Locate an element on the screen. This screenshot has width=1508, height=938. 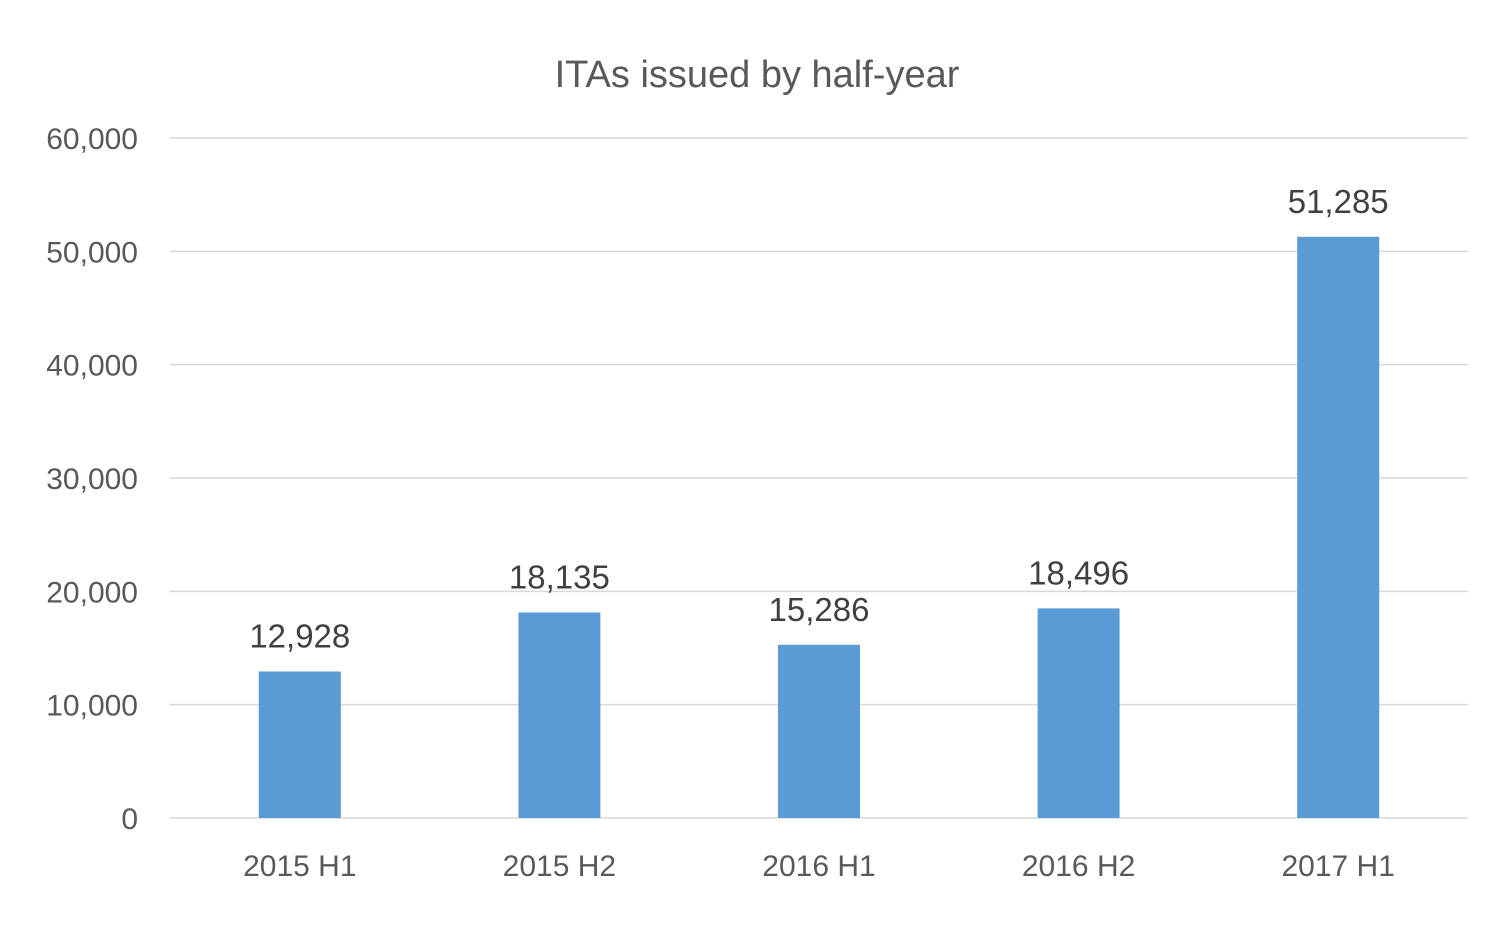
x-tick-label: 2015 H2 is located at coordinates (559, 866).